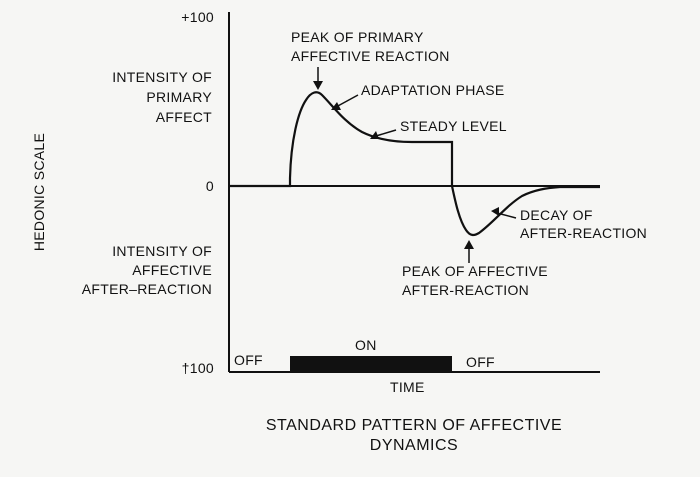 This screenshot has width=700, height=477. Describe the element at coordinates (414, 425) in the screenshot. I see `caption-line-1: STANDARD PATTERN OF AFFECTIVE` at that location.